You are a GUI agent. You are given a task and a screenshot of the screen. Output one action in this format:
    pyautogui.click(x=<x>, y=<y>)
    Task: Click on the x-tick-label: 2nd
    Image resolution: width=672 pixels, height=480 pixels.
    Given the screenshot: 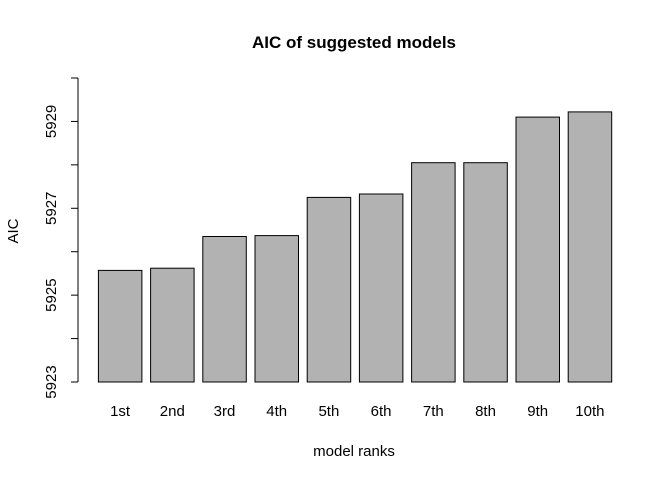 What is the action you would take?
    pyautogui.click(x=172, y=411)
    